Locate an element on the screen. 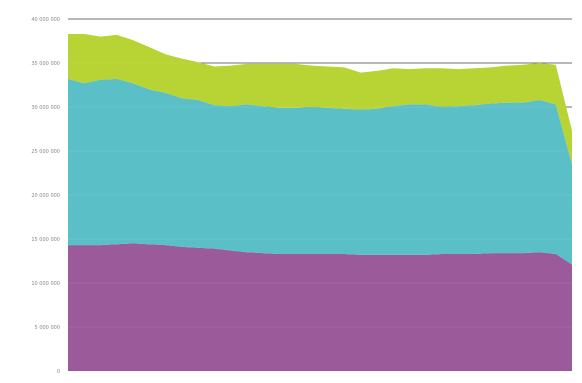 This screenshot has height=383, width=582. y-tick-label: 20 000 000 is located at coordinates (45, 196).